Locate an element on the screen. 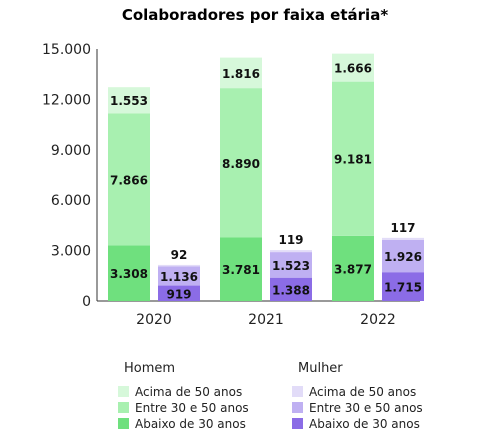 The width and height of the screenshot is (500, 437). y-tick-label: 12.000 is located at coordinates (66, 100).